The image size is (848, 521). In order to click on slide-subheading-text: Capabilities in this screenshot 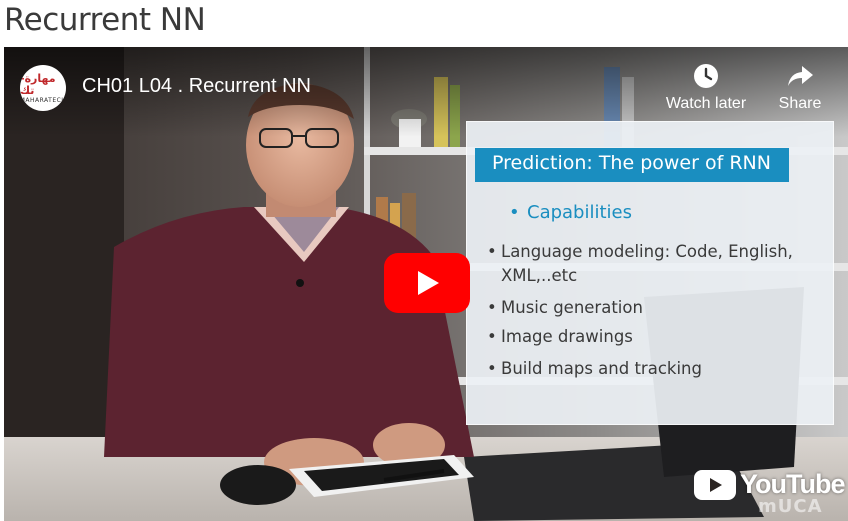, I will do `click(579, 212)`.